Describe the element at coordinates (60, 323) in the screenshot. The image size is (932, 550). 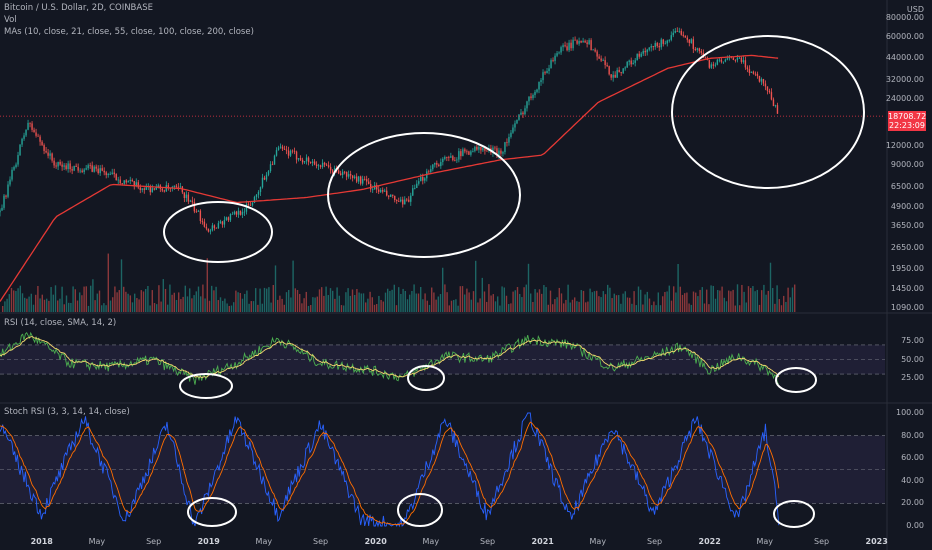
I see `rsi-label: RSI (14, close, SMA, 14, 2)` at that location.